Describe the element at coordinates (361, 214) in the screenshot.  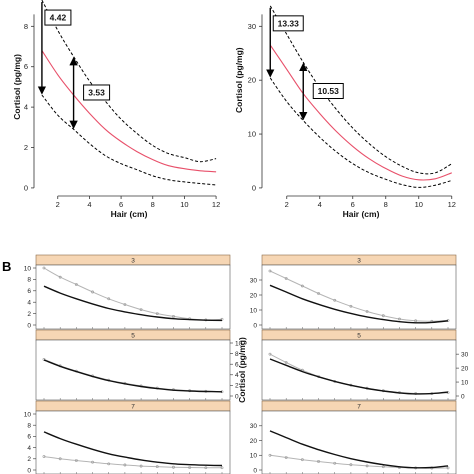
I see `x-axis-title: Hair (cm)` at that location.